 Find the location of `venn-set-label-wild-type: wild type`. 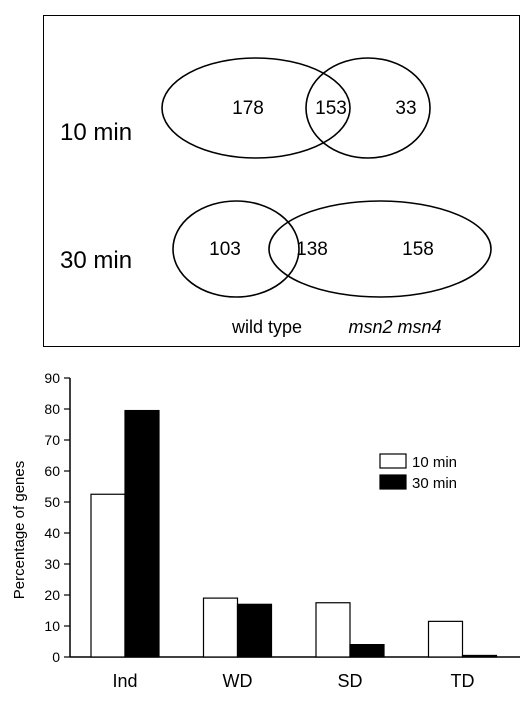

venn-set-label-wild-type: wild type is located at coordinates (266, 327).